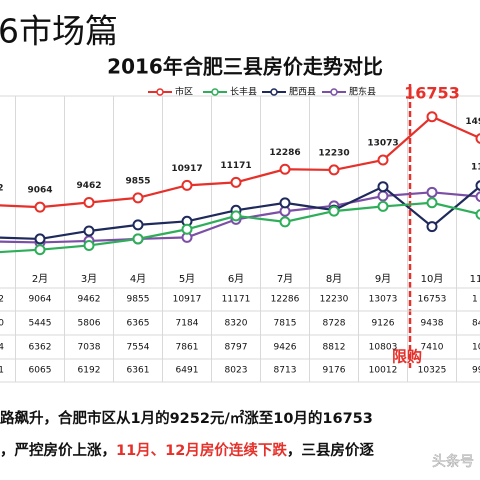  What do you see at coordinates (186, 169) in the screenshot?
I see `data-label: 10917` at bounding box center [186, 169].